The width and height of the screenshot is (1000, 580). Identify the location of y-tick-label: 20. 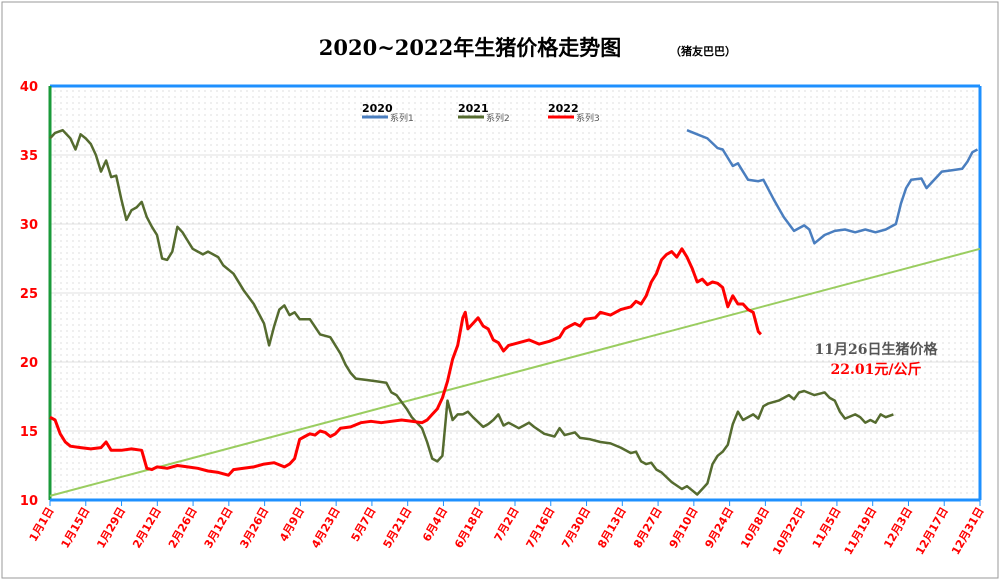
(29, 363).